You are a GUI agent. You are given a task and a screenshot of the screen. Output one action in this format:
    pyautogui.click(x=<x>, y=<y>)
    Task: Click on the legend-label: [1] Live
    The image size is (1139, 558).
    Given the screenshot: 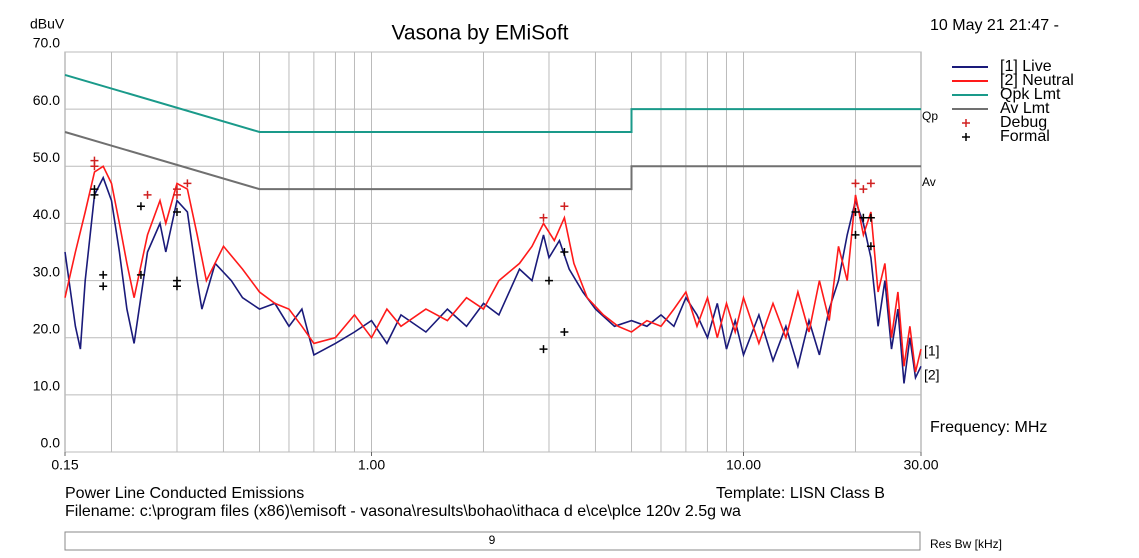 What is the action you would take?
    pyautogui.click(x=1026, y=66)
    